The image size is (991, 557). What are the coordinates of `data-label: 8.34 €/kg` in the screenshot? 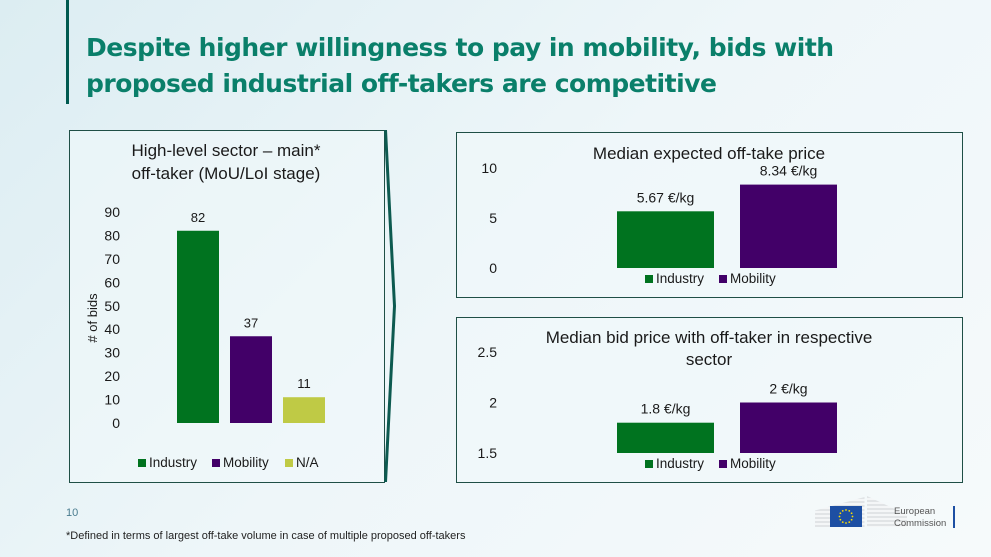 It's located at (789, 171).